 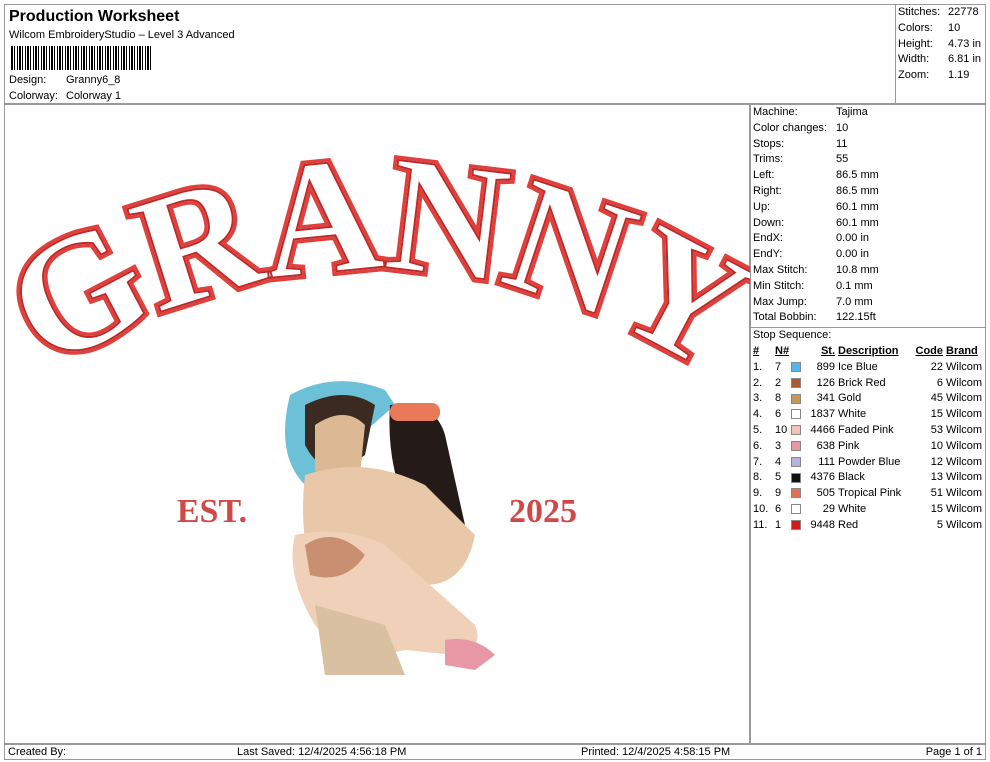 I want to click on col-needle: N#, so click(x=782, y=351).